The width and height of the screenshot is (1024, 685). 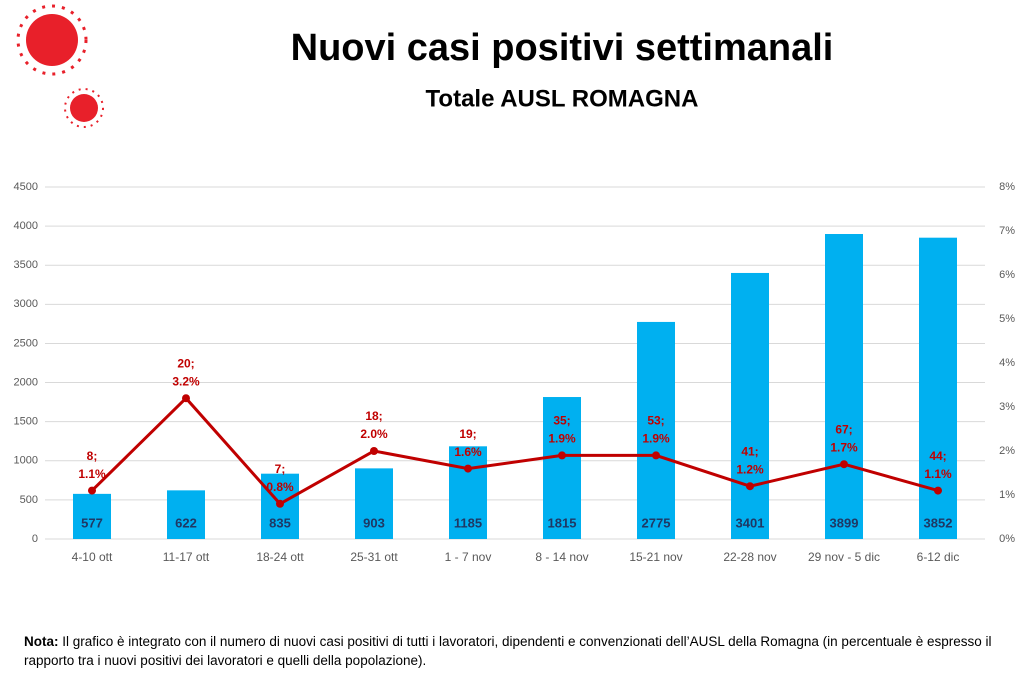 What do you see at coordinates (1007, 407) in the screenshot?
I see `y2-tick-label: 3%` at bounding box center [1007, 407].